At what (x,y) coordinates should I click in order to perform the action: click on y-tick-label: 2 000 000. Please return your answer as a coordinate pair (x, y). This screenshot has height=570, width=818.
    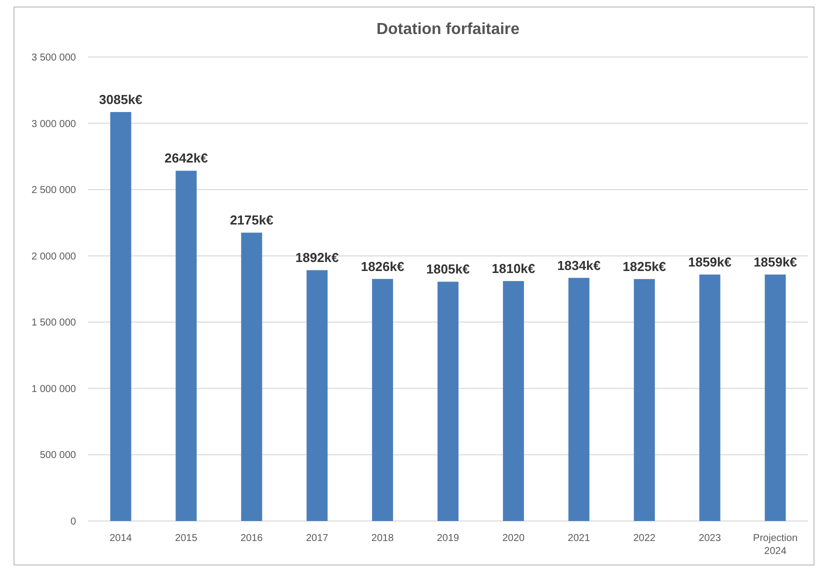
    Looking at the image, I should click on (54, 256).